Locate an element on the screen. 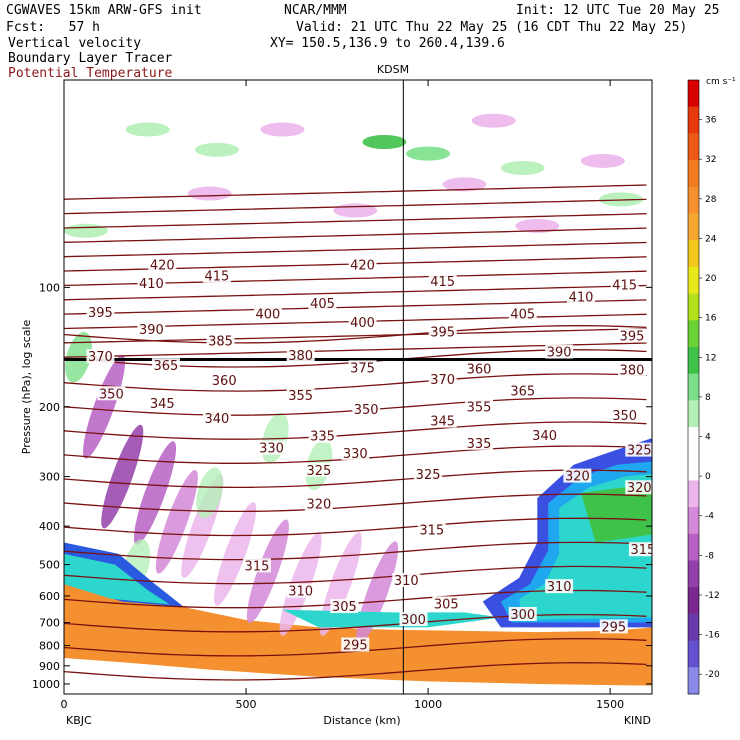 This screenshot has width=740, height=740. theta-label: 325 is located at coordinates (428, 475).